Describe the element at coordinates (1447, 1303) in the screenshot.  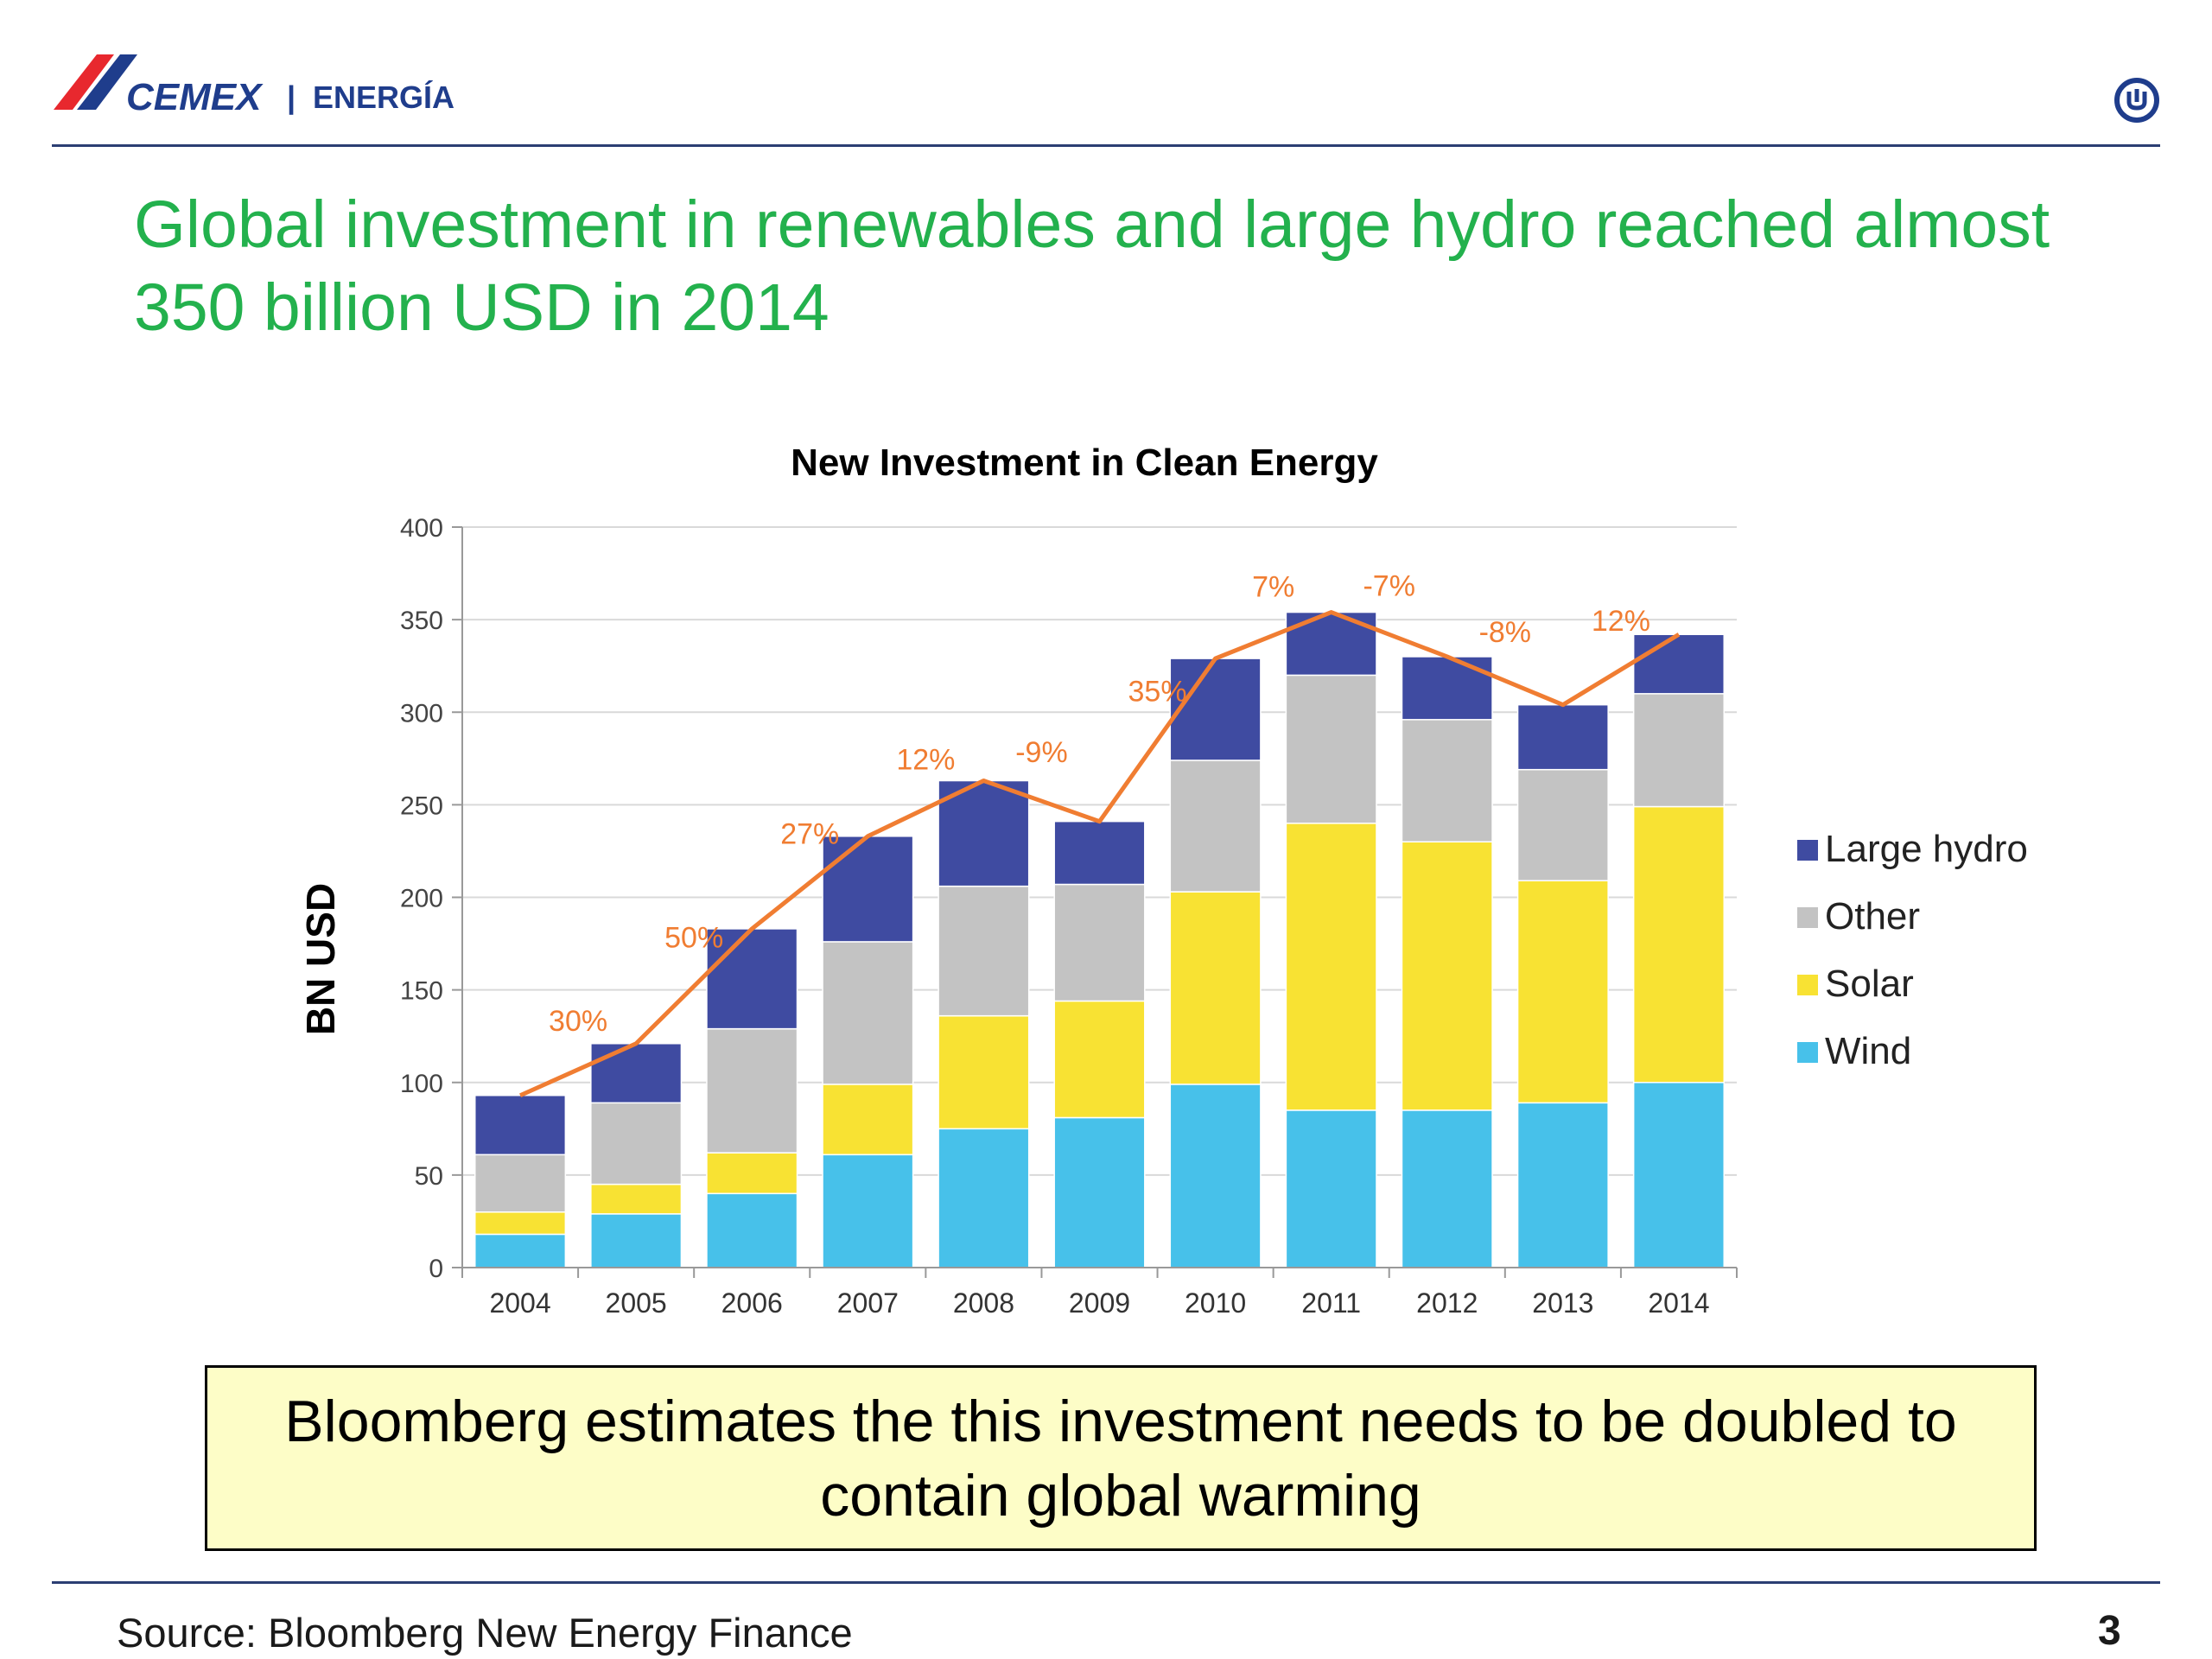
I see `x-tick-label: 2012` at that location.